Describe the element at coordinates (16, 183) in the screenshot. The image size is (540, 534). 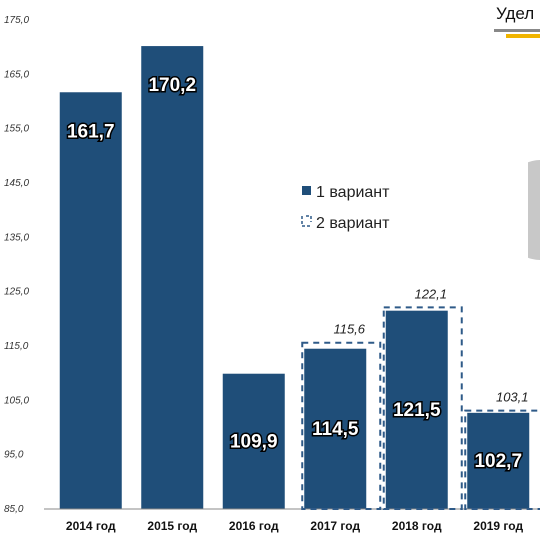
I see `y-tick-label: 145,0` at that location.